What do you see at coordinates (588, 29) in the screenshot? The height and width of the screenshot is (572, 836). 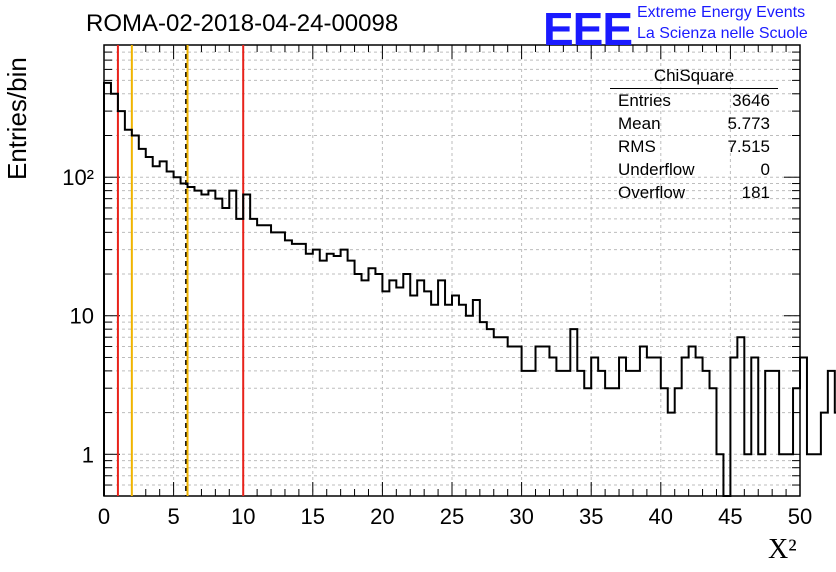 I see `eee-logo: EEE` at bounding box center [588, 29].